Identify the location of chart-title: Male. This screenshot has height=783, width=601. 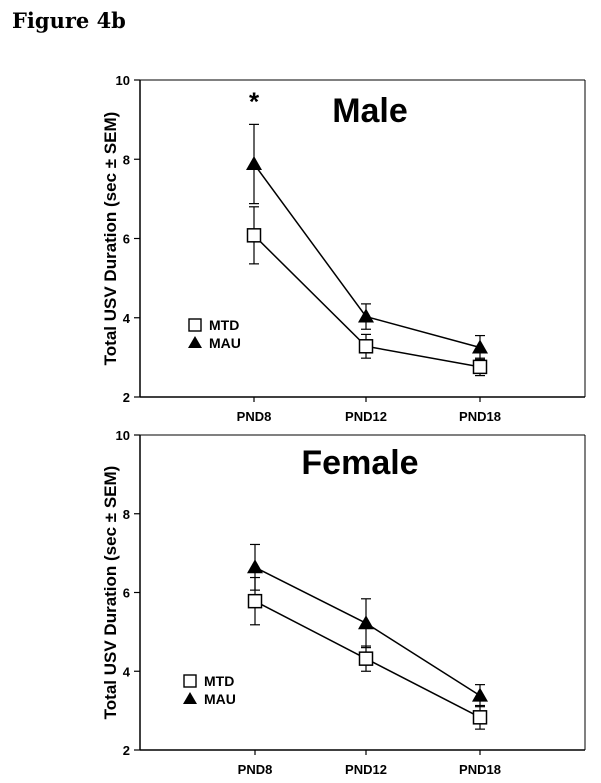
(370, 111).